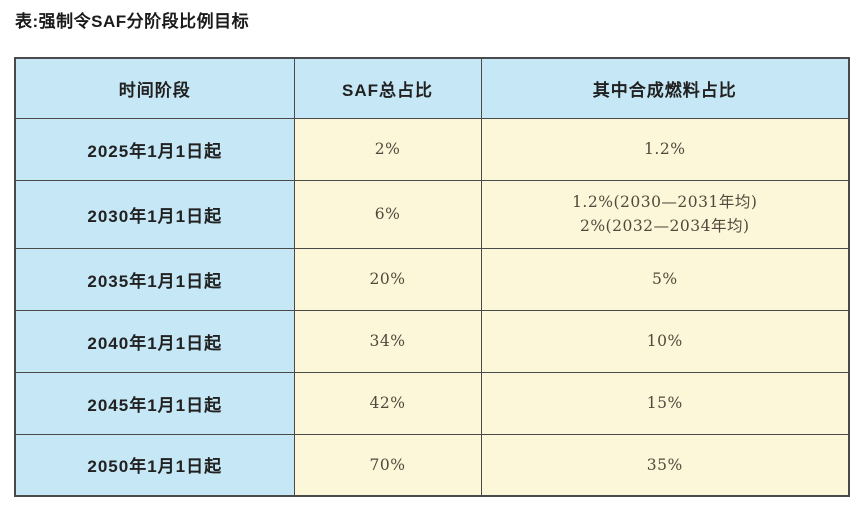  I want to click on table-row: 2025年1月1日起 2% 1.2%, so click(432, 149).